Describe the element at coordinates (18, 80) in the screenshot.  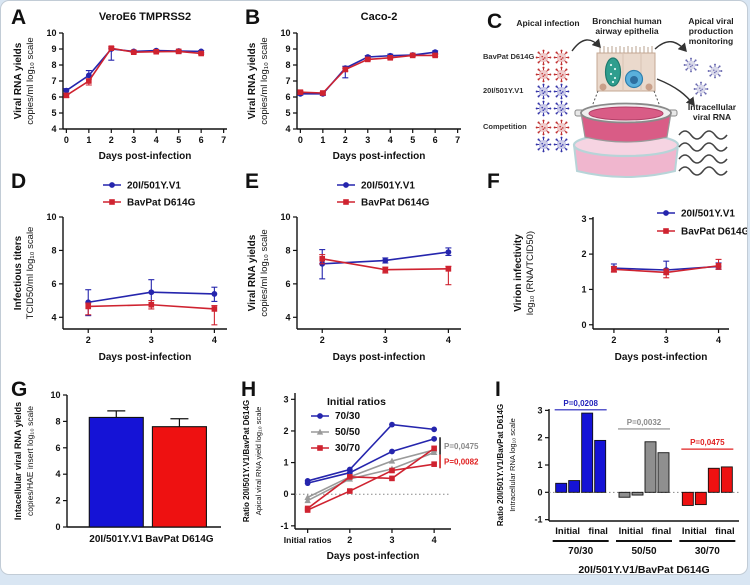
I see `svg-text: Viral RNA yields` at that location.